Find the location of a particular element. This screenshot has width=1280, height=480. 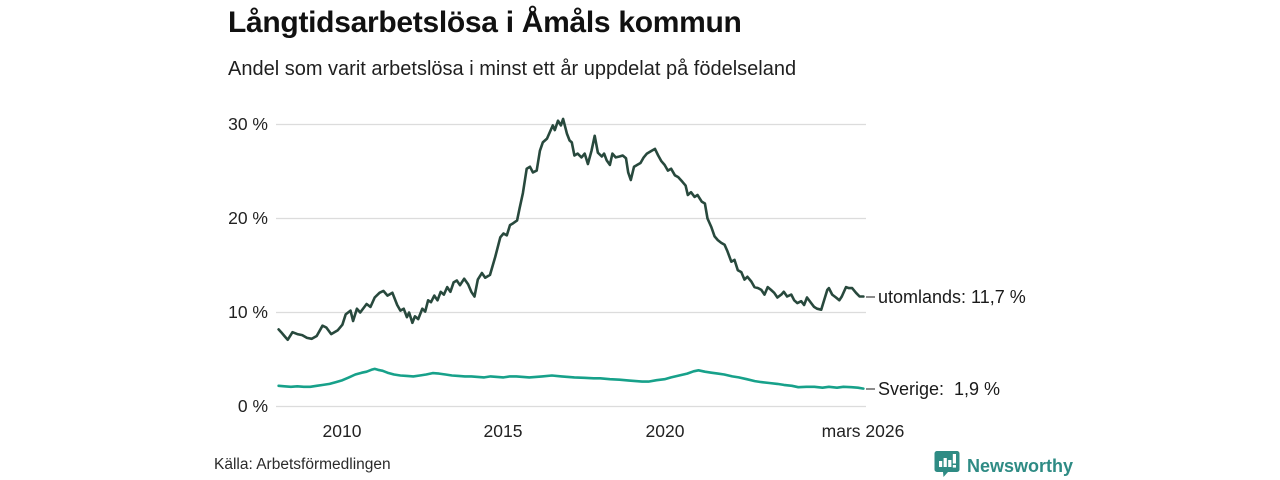

series-label-text: Sverige: 1,9 % is located at coordinates (939, 388).